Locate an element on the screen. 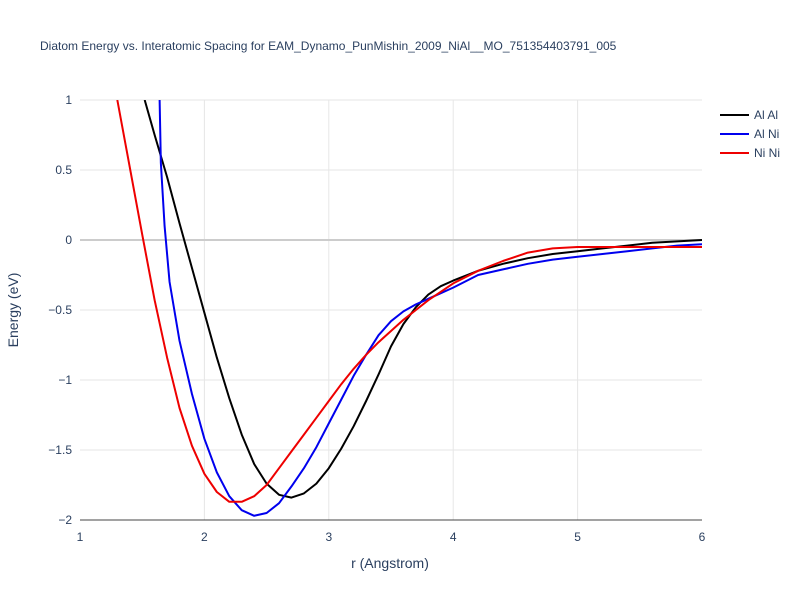 This screenshot has height=600, width=800. x-tick-label: 2 is located at coordinates (204, 537).